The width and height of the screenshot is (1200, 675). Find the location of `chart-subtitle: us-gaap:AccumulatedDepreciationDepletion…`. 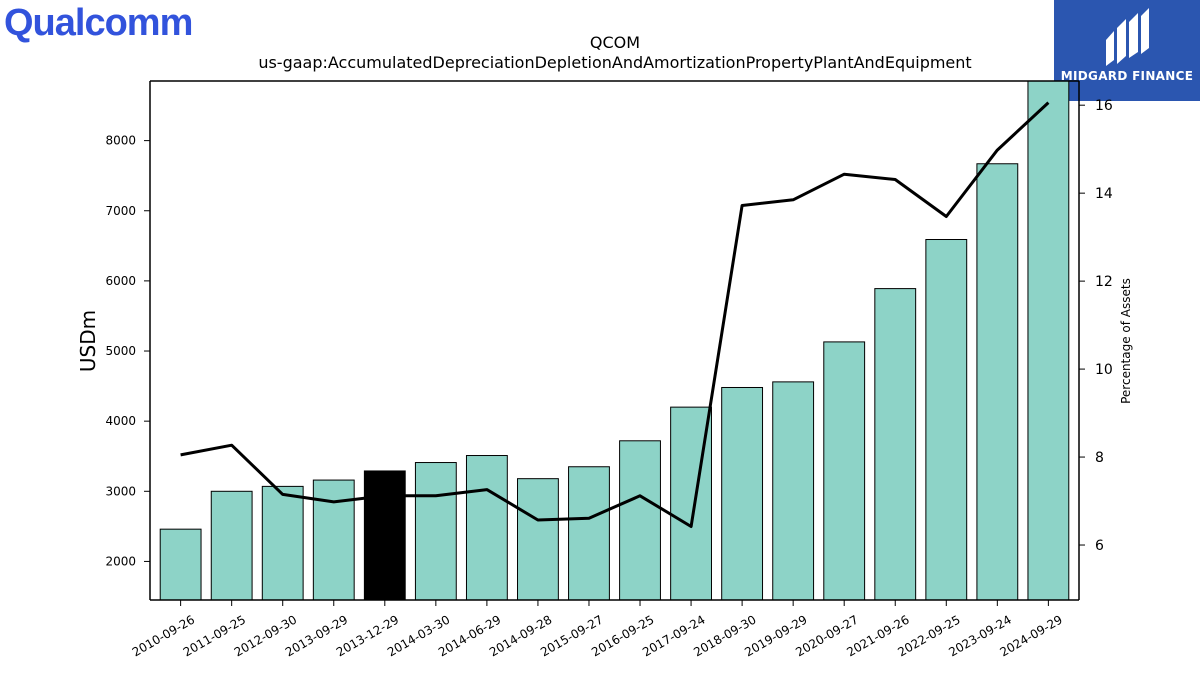

chart-subtitle: us-gaap:AccumulatedDepreciationDepletion… is located at coordinates (614, 62).